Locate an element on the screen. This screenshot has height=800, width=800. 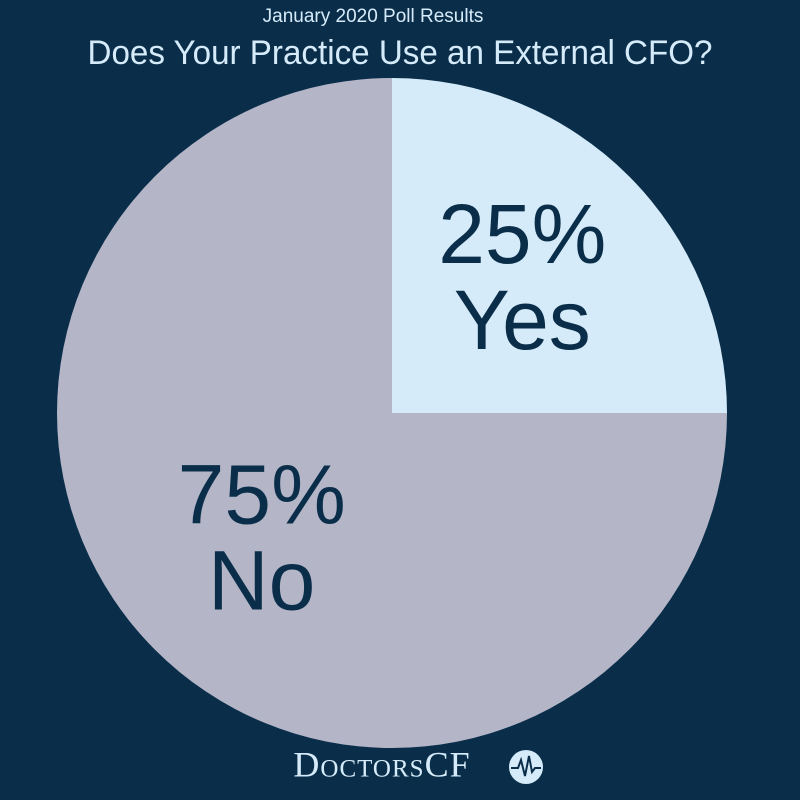
category-label: No is located at coordinates (261, 580).